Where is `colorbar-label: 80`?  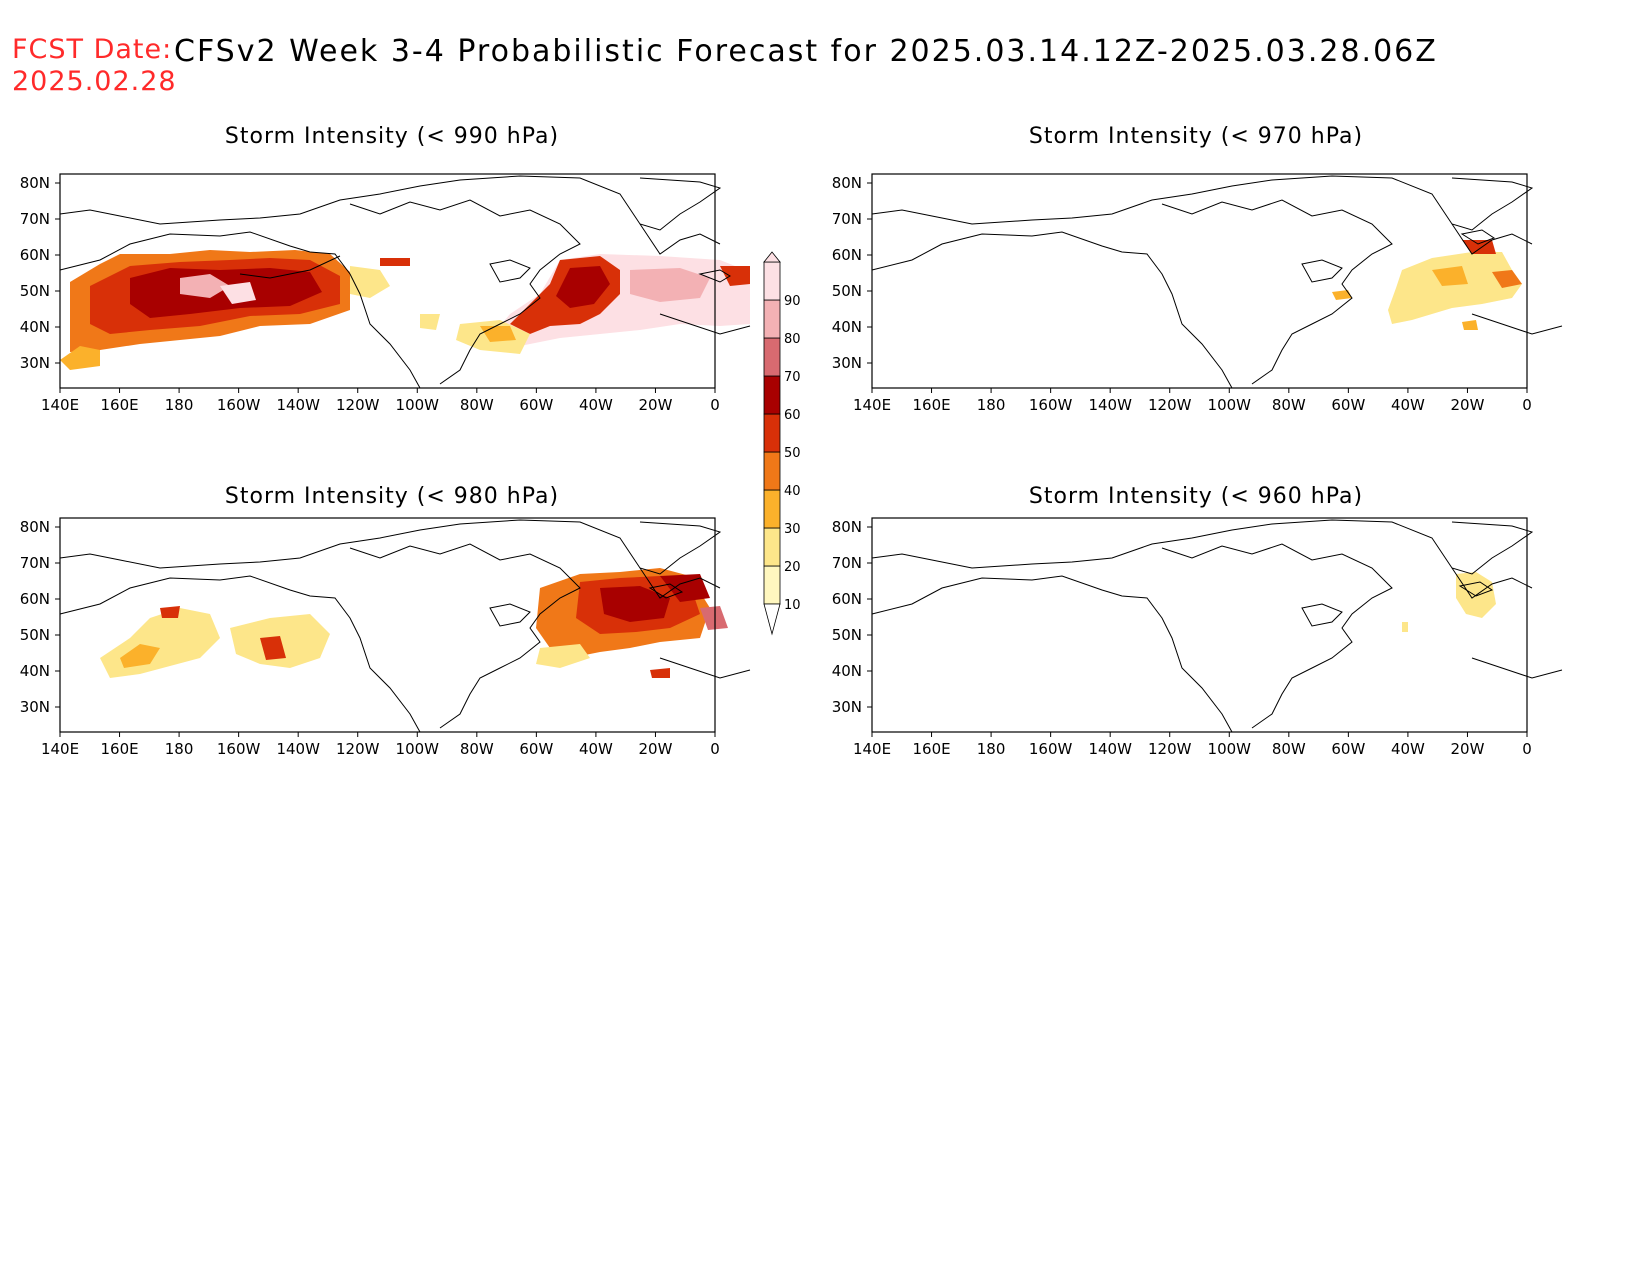 colorbar-label: 80 is located at coordinates (792, 339).